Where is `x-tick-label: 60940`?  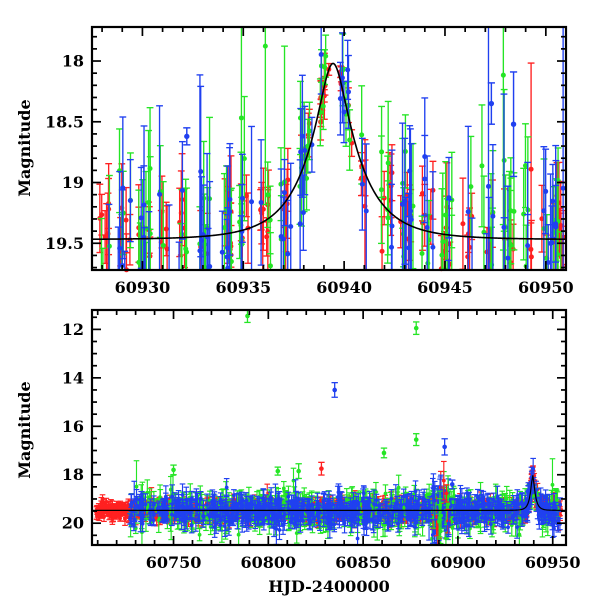 x-tick-label: 60940 is located at coordinates (344, 287).